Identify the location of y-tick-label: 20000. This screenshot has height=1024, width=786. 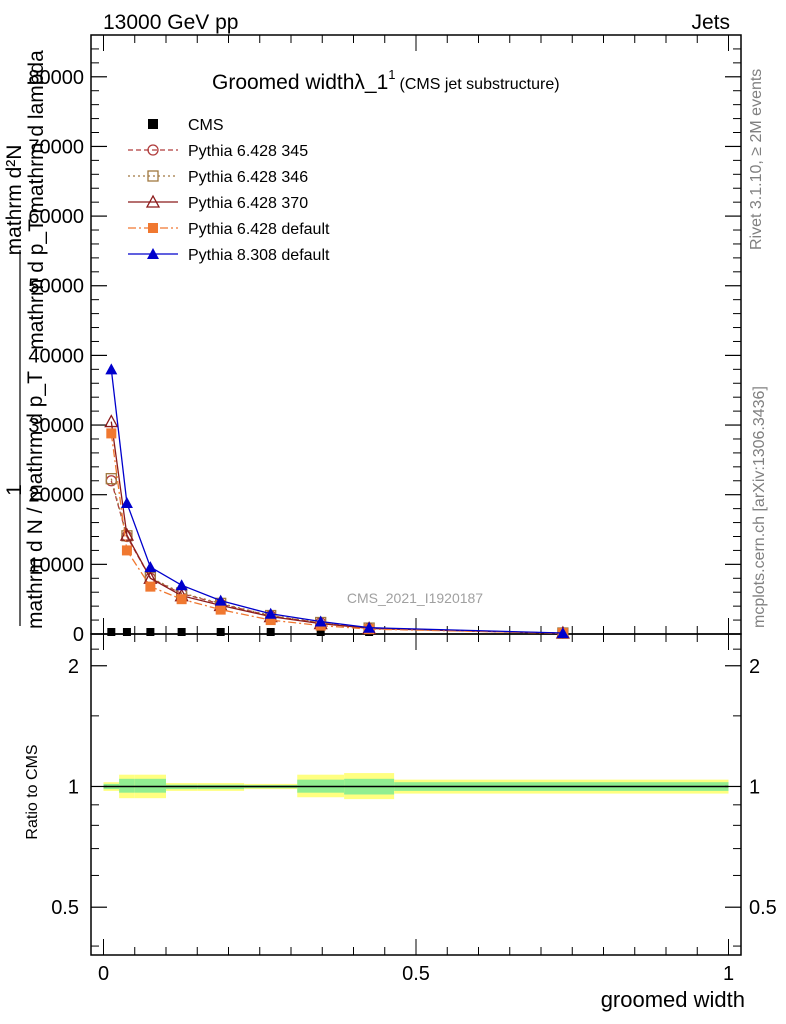
(56, 496).